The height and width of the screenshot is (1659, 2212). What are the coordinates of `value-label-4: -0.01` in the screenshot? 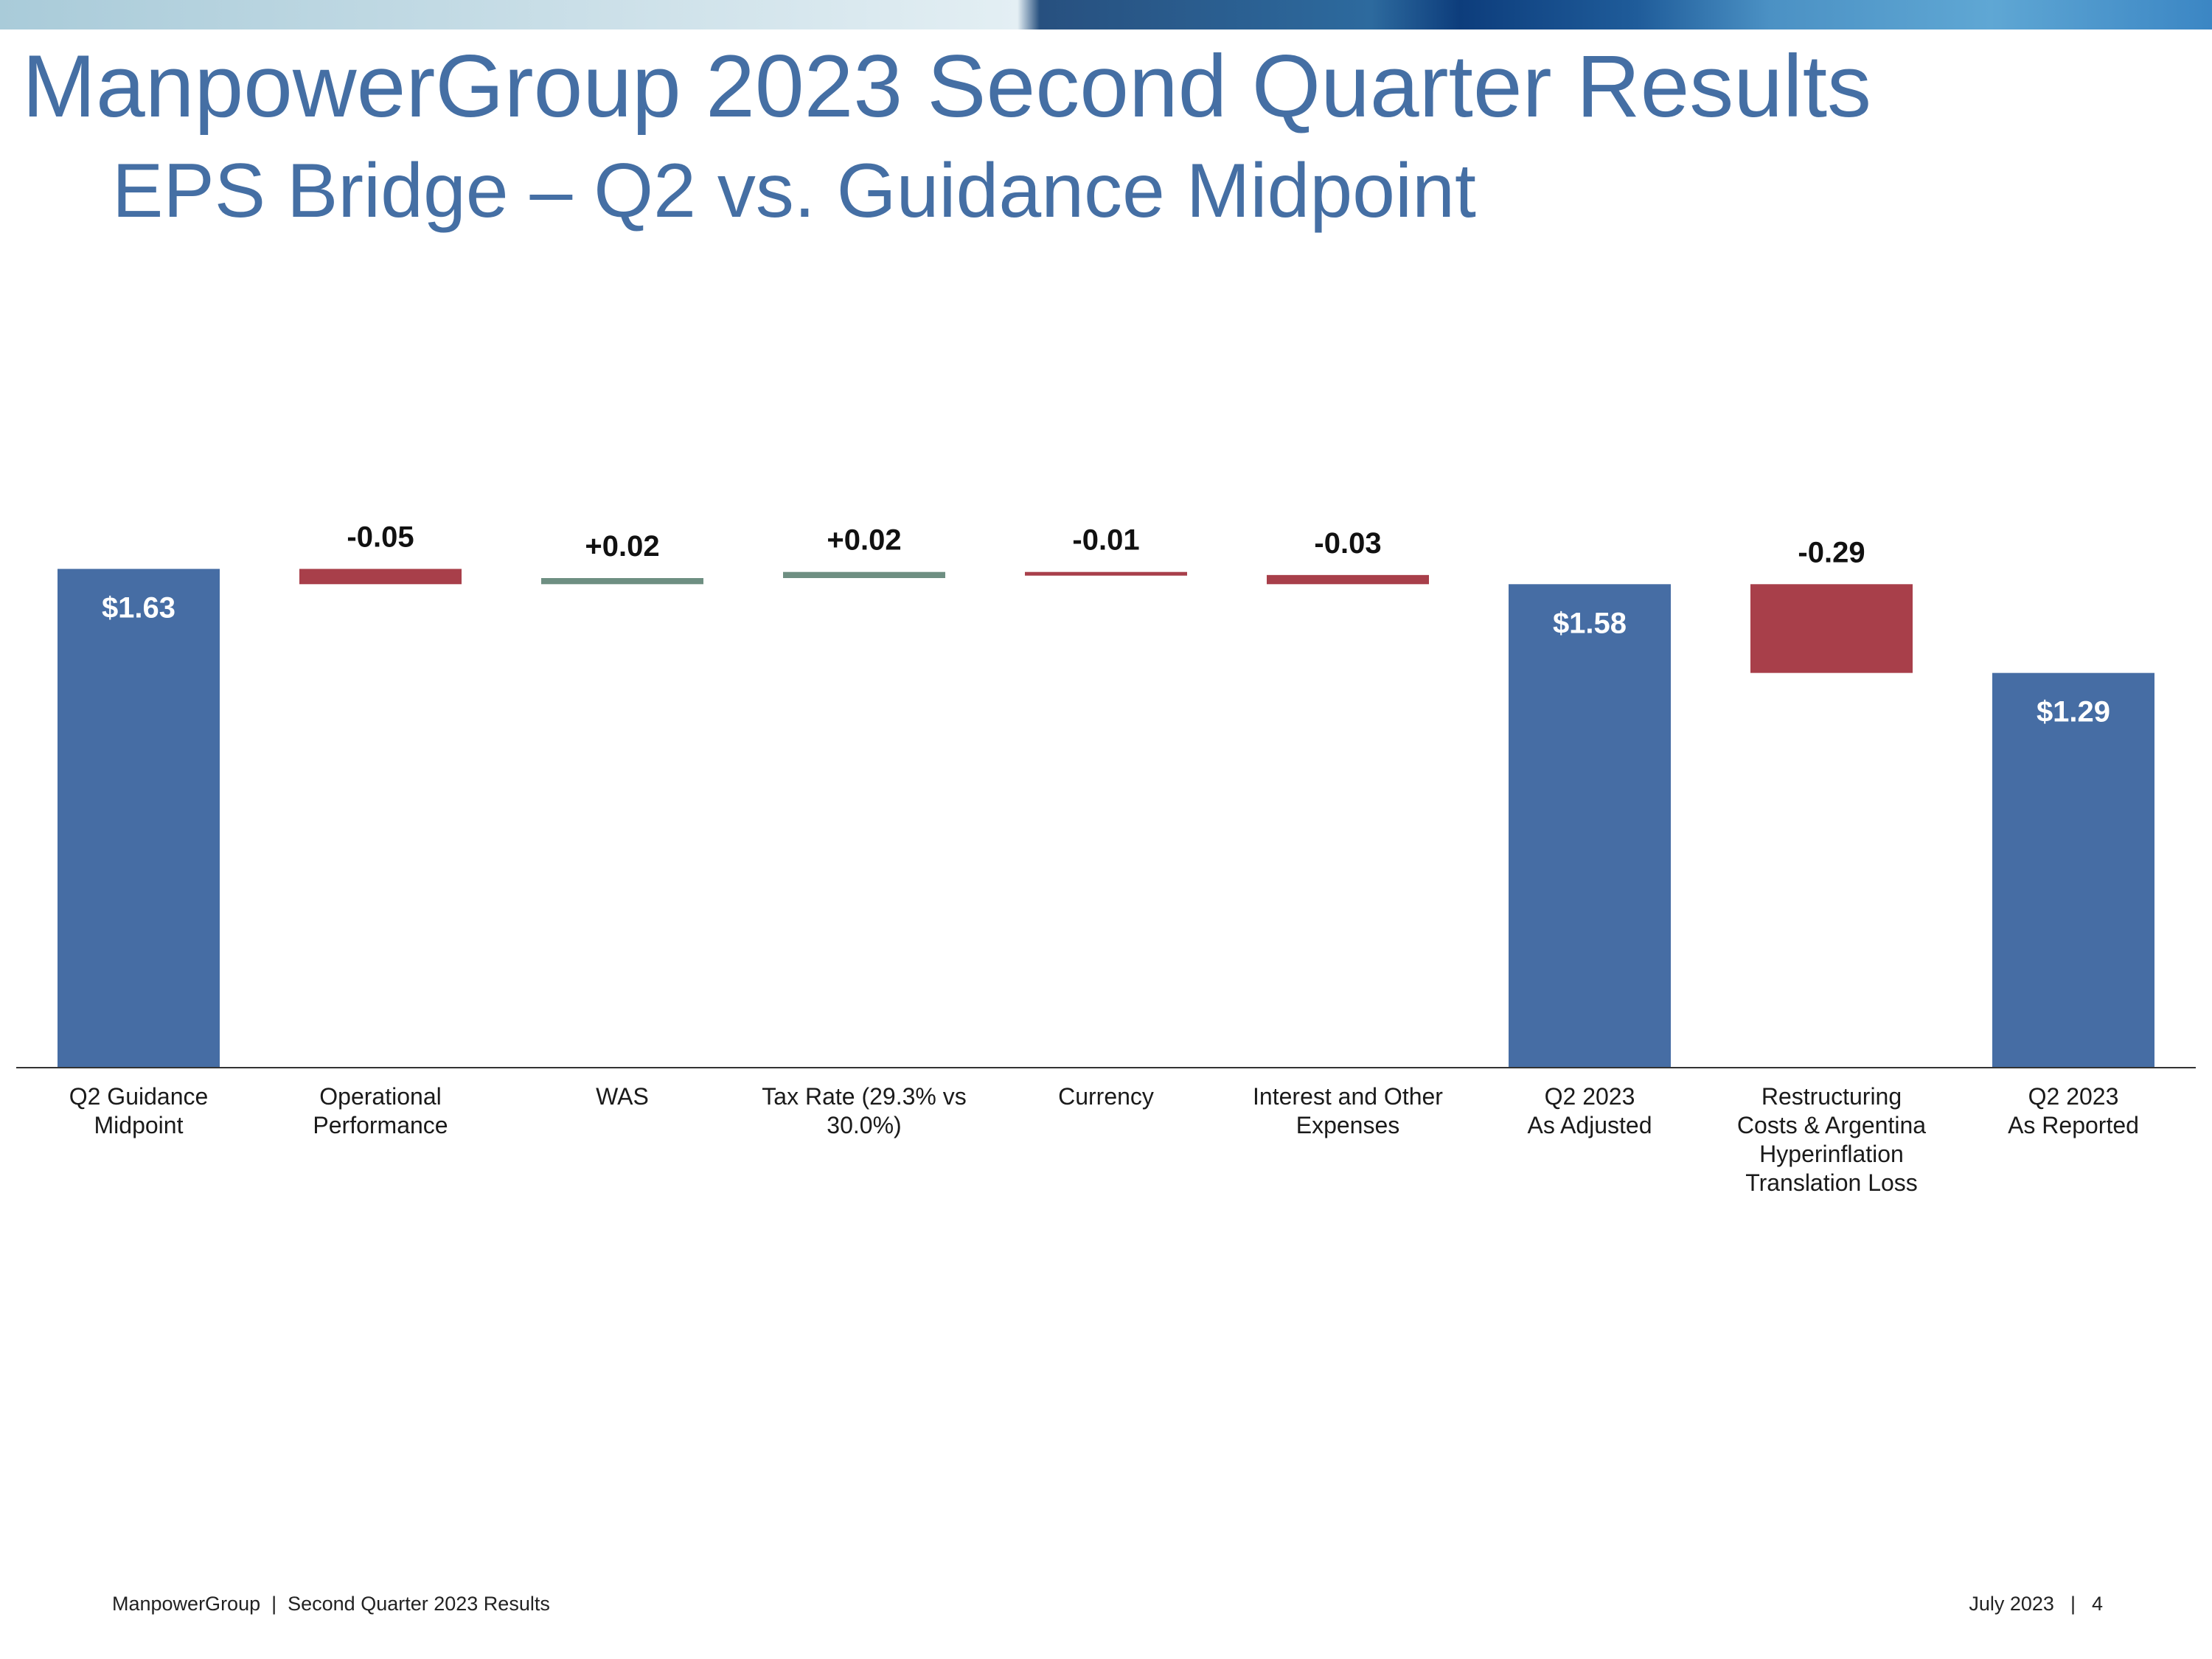 It's located at (1105, 540).